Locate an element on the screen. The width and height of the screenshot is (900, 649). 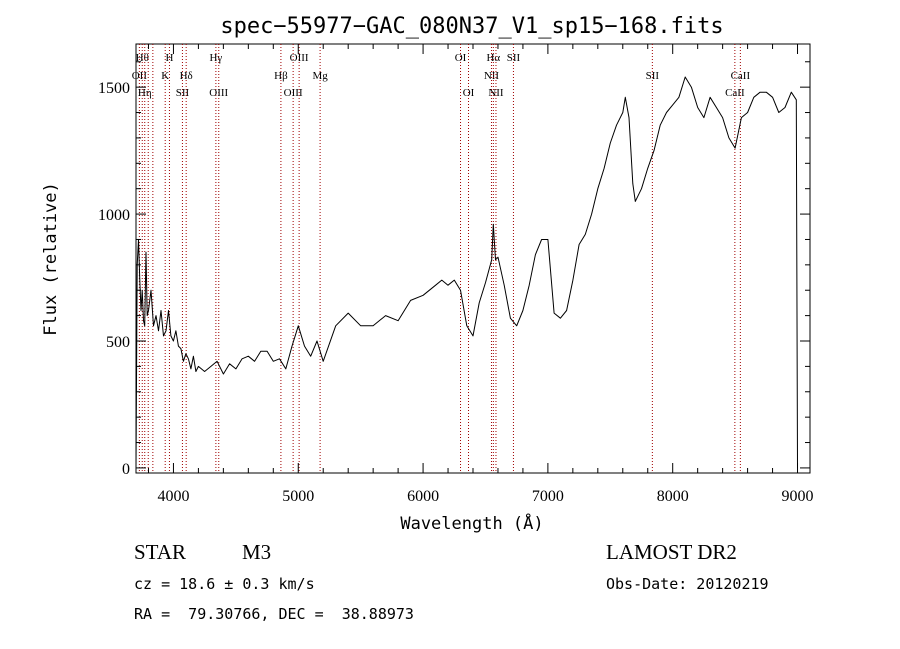
y-tick-label: 1000 is located at coordinates (114, 215).